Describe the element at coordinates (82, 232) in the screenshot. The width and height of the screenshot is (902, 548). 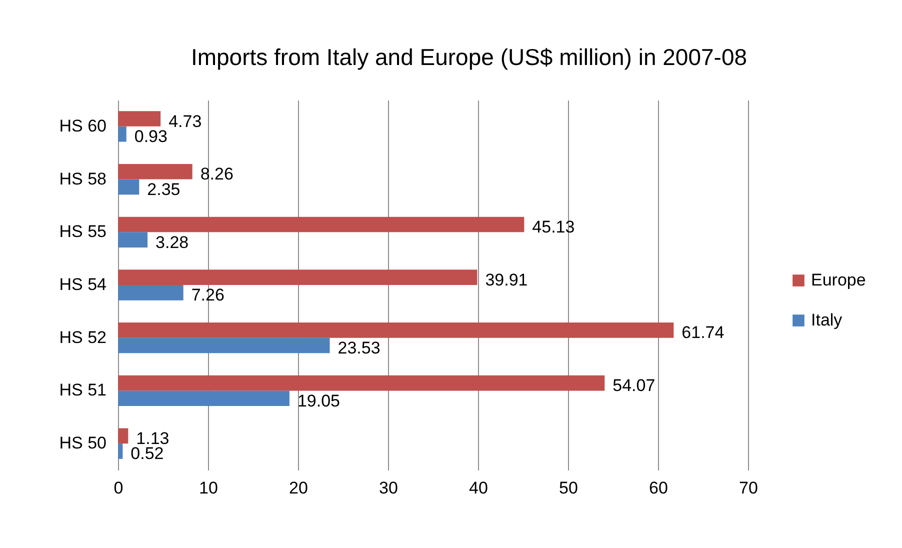
I see `y-tick-label: HS 55` at that location.